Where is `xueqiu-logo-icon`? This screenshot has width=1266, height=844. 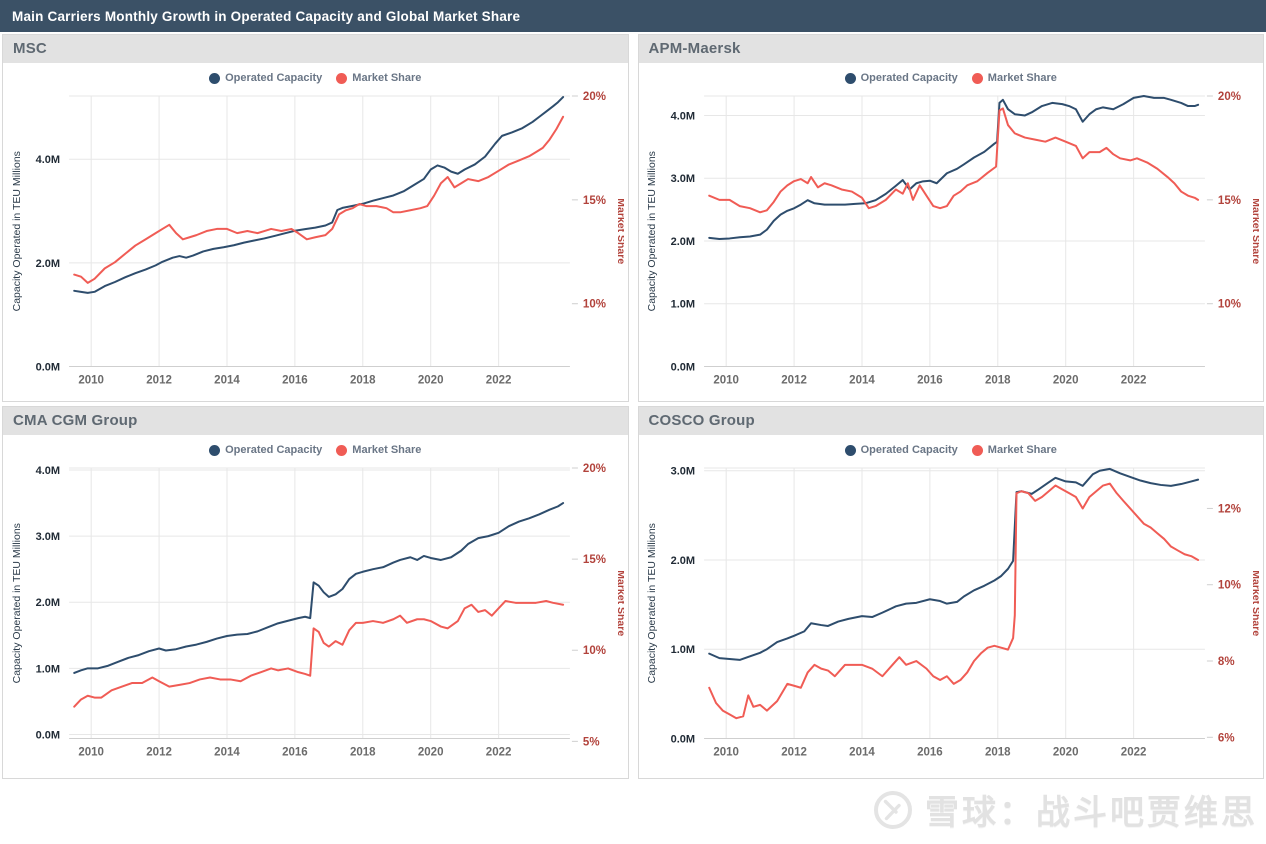
xueqiu-logo-icon is located at coordinates (893, 809).